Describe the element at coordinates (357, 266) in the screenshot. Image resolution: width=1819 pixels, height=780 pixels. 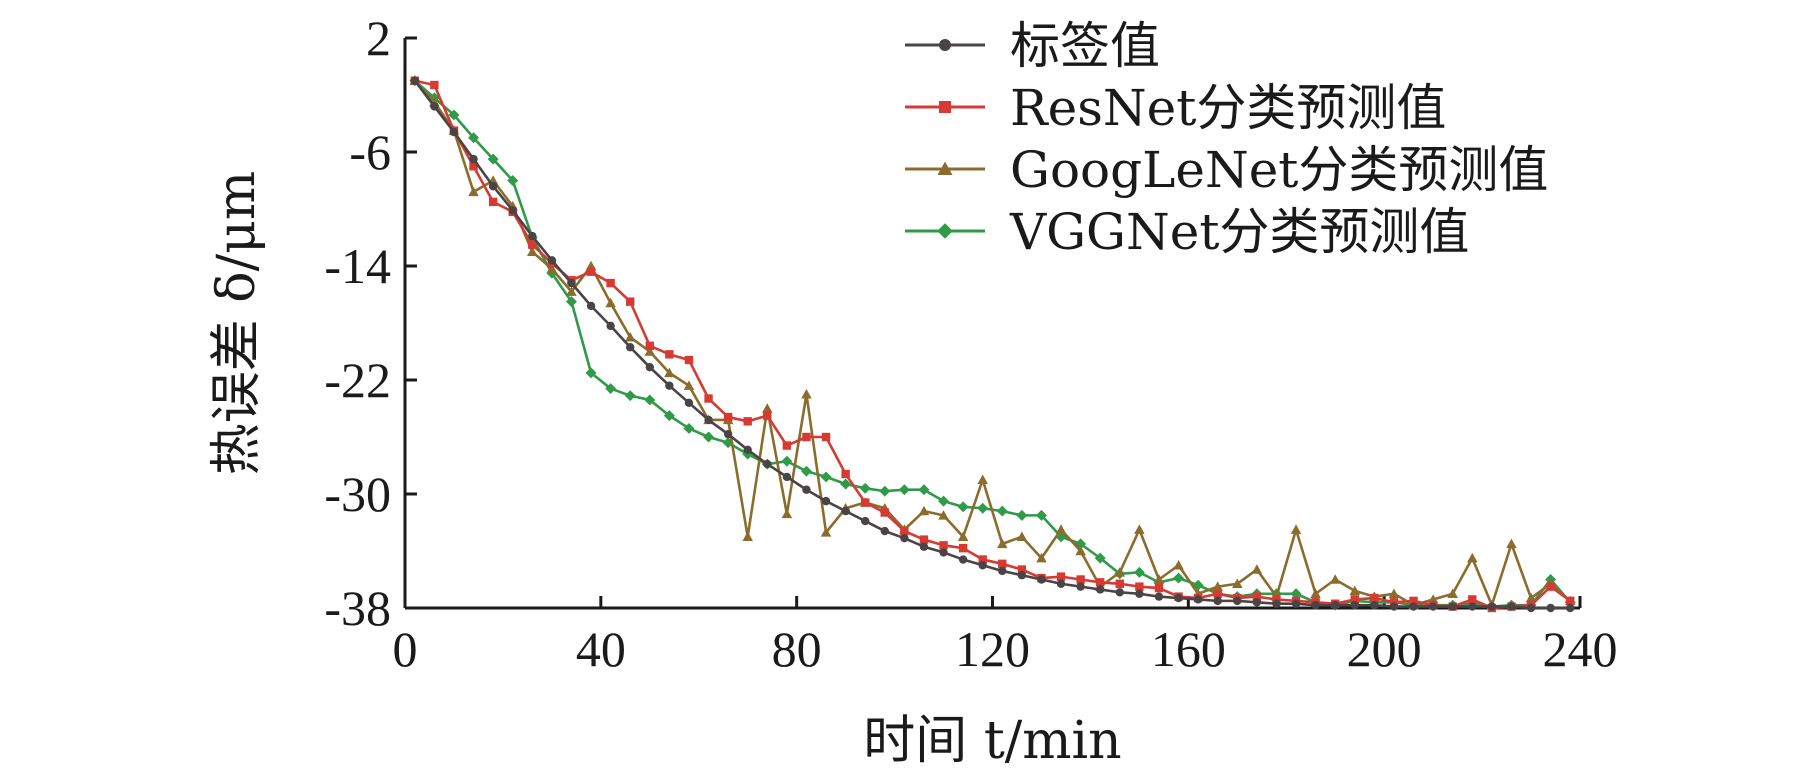
I see `y-tick-label: -14` at that location.